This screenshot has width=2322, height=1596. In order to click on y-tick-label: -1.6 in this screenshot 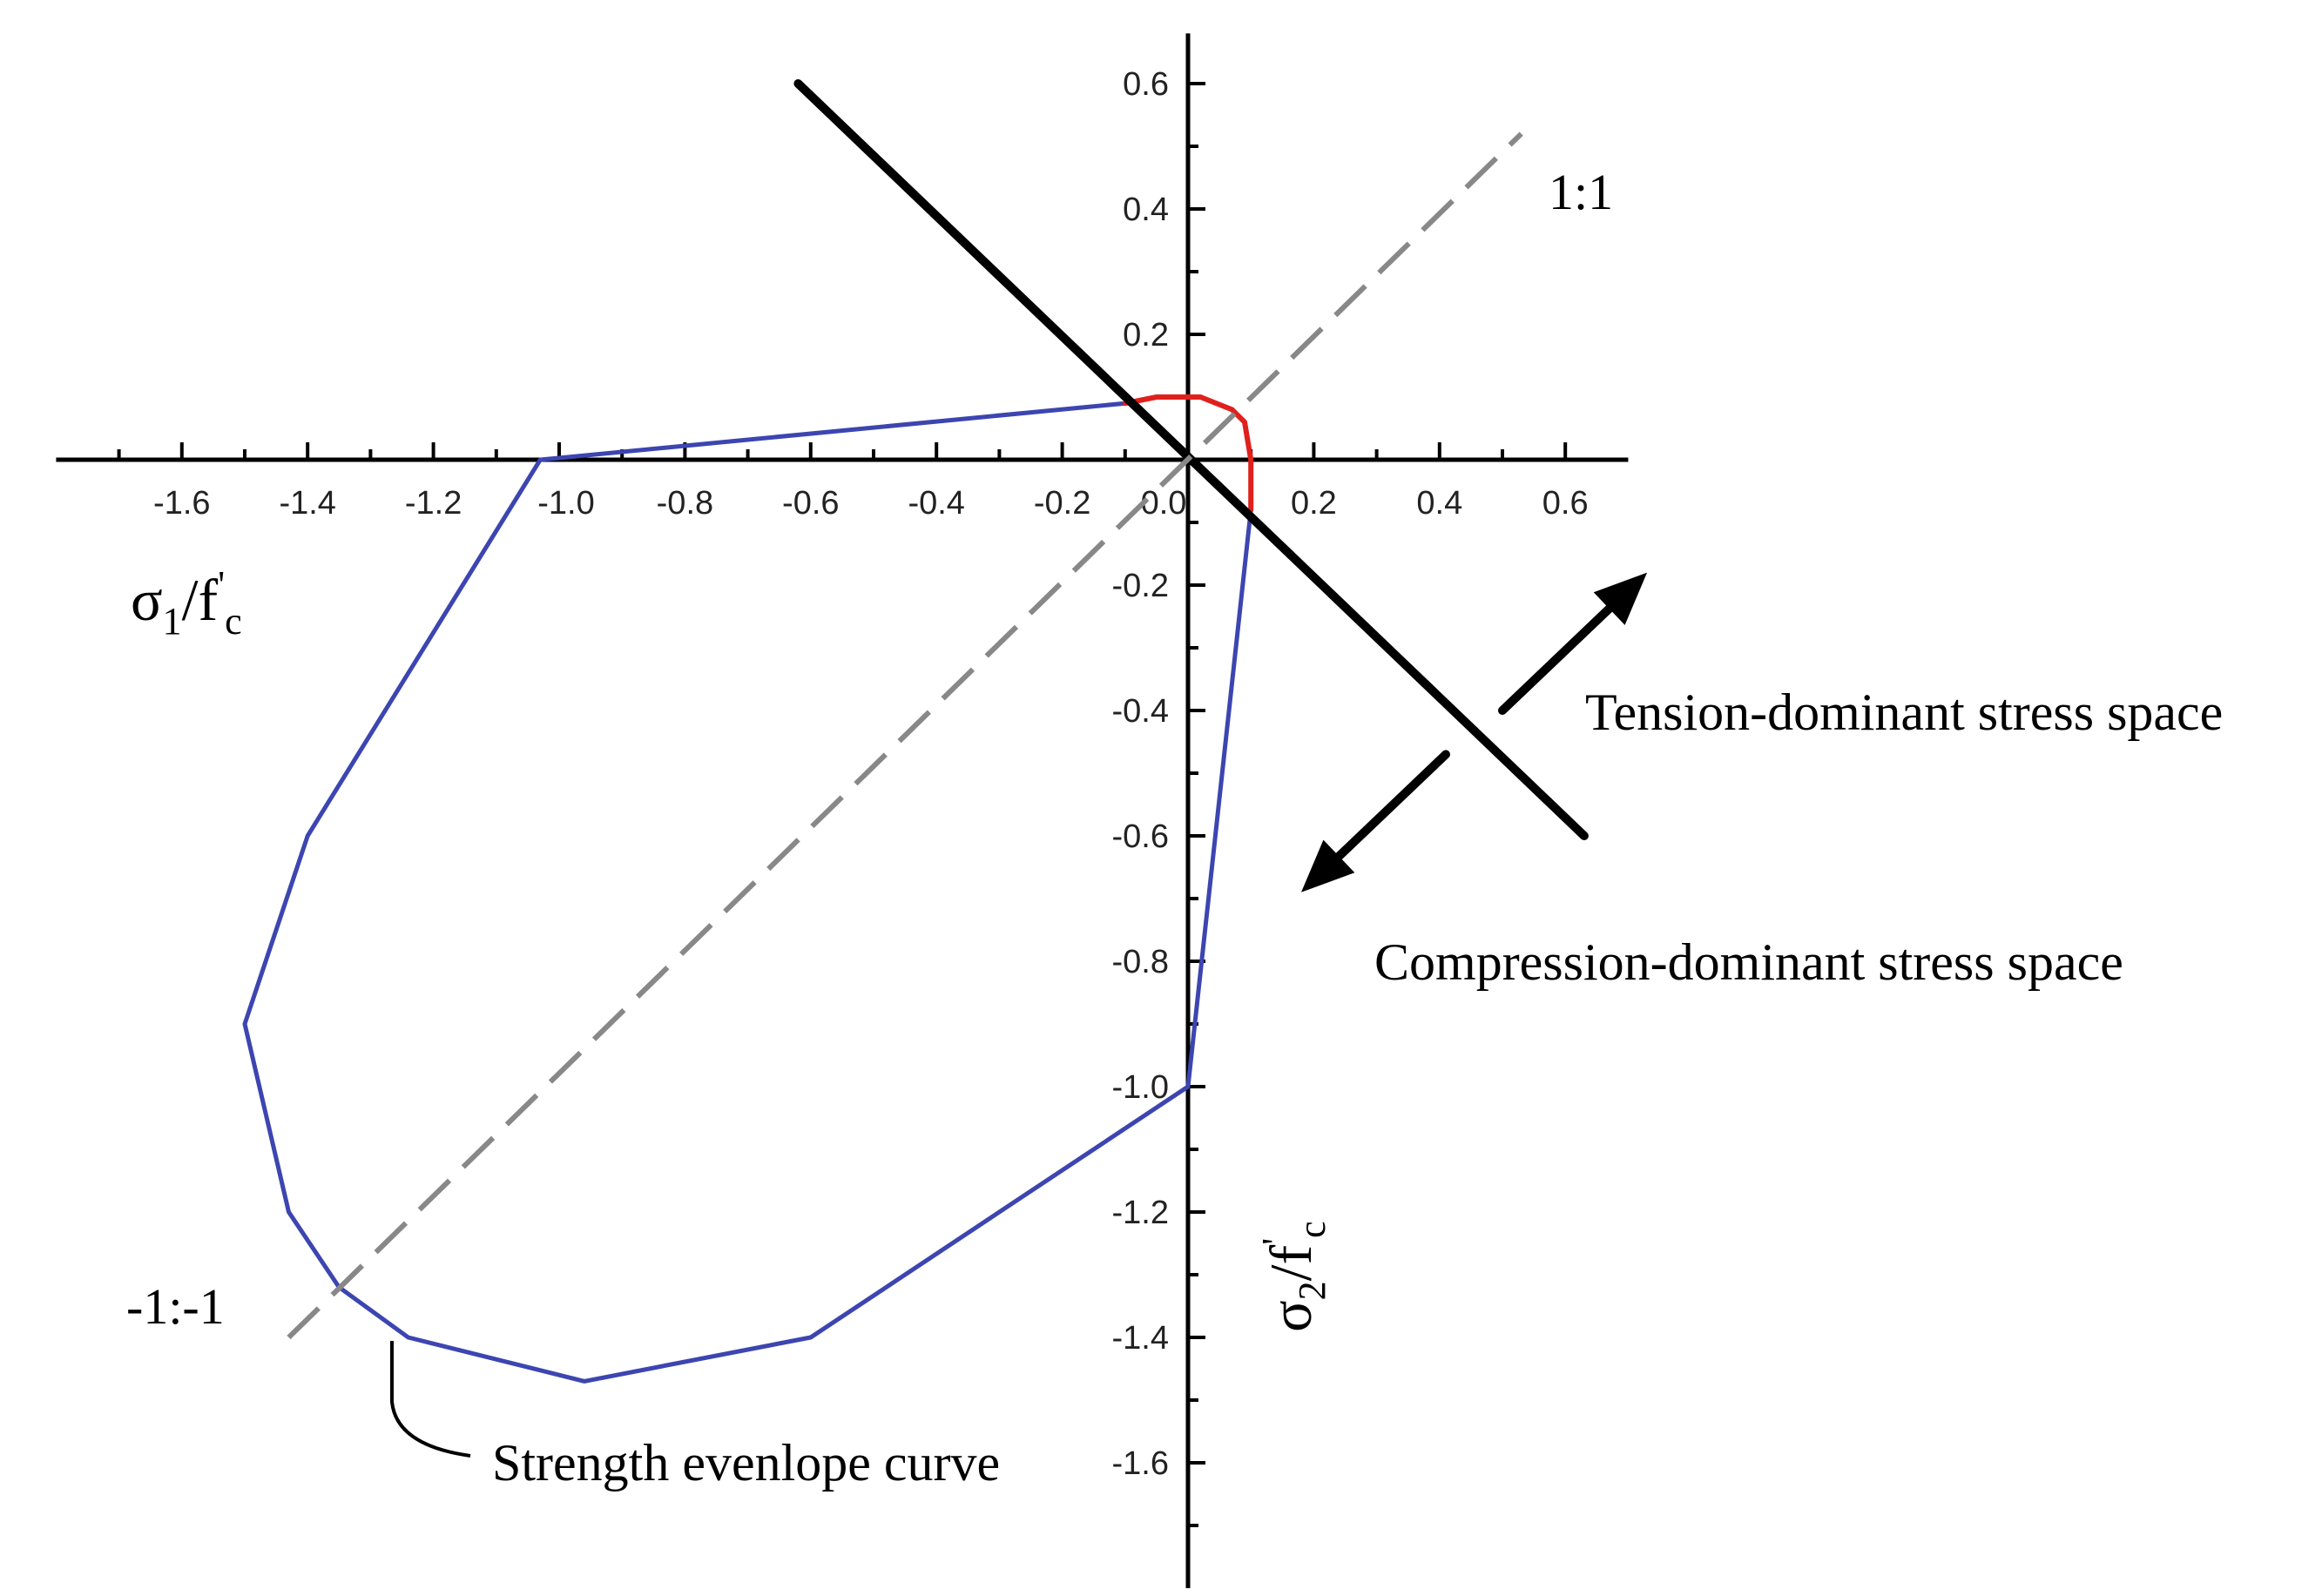, I will do `click(1140, 1463)`.